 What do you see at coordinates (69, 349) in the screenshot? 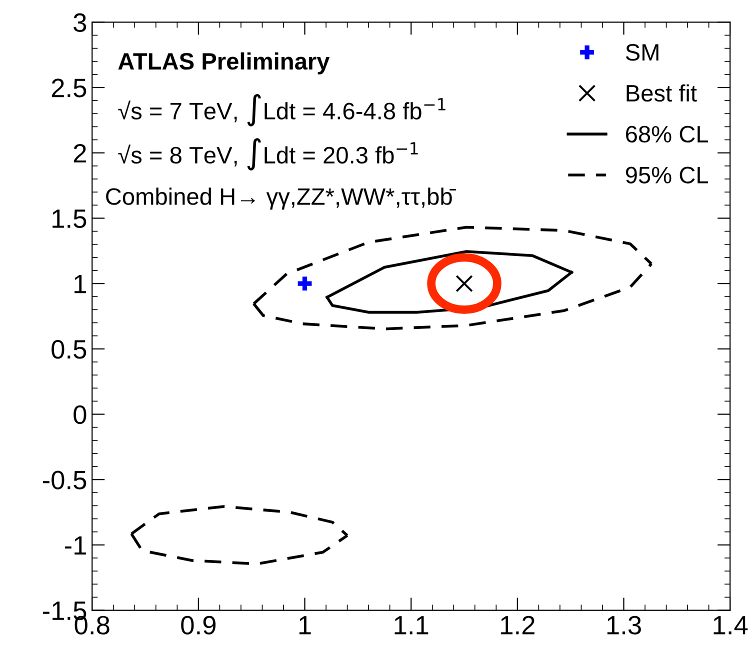
I see `y-tick-label: 0.5` at bounding box center [69, 349].